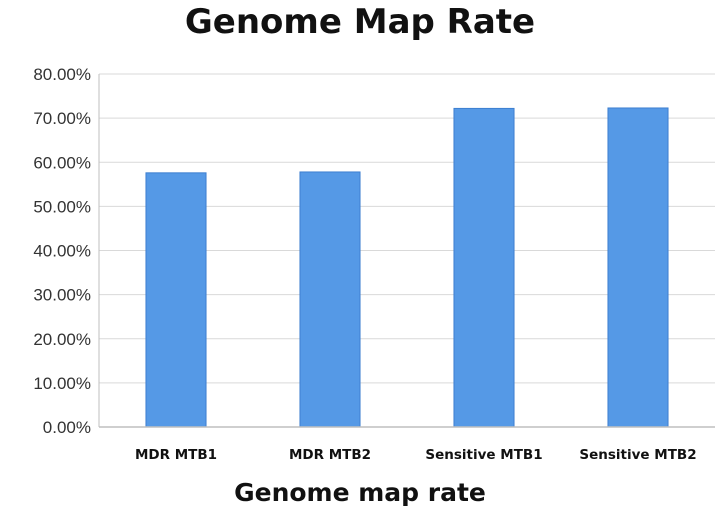 This screenshot has width=720, height=520. What do you see at coordinates (483, 455) in the screenshot?
I see `x-tick-label: Sensitive MTB1` at bounding box center [483, 455].